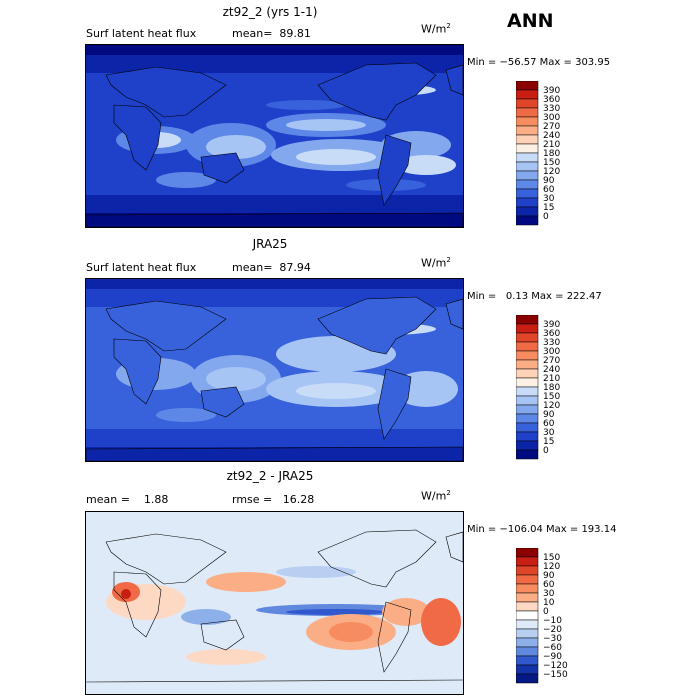 The height and width of the screenshot is (700, 700). What do you see at coordinates (551, 100) in the screenshot?
I see `colorbar-tick-label: 360` at bounding box center [551, 100].